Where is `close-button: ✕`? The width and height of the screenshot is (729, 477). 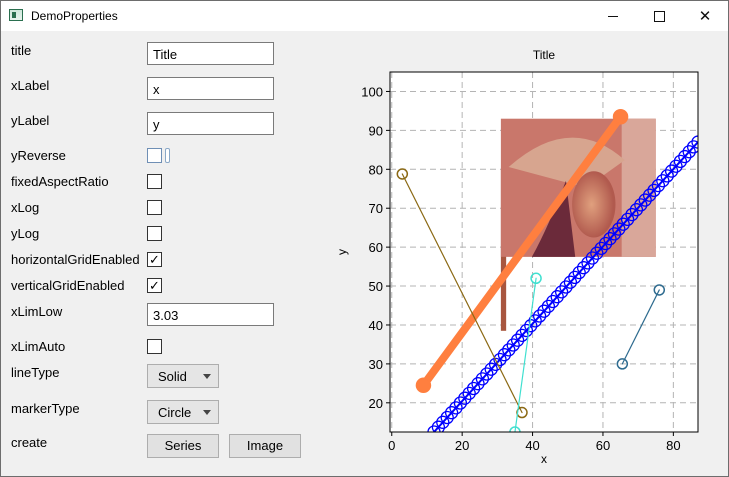
close-button: ✕ is located at coordinates (705, 16).